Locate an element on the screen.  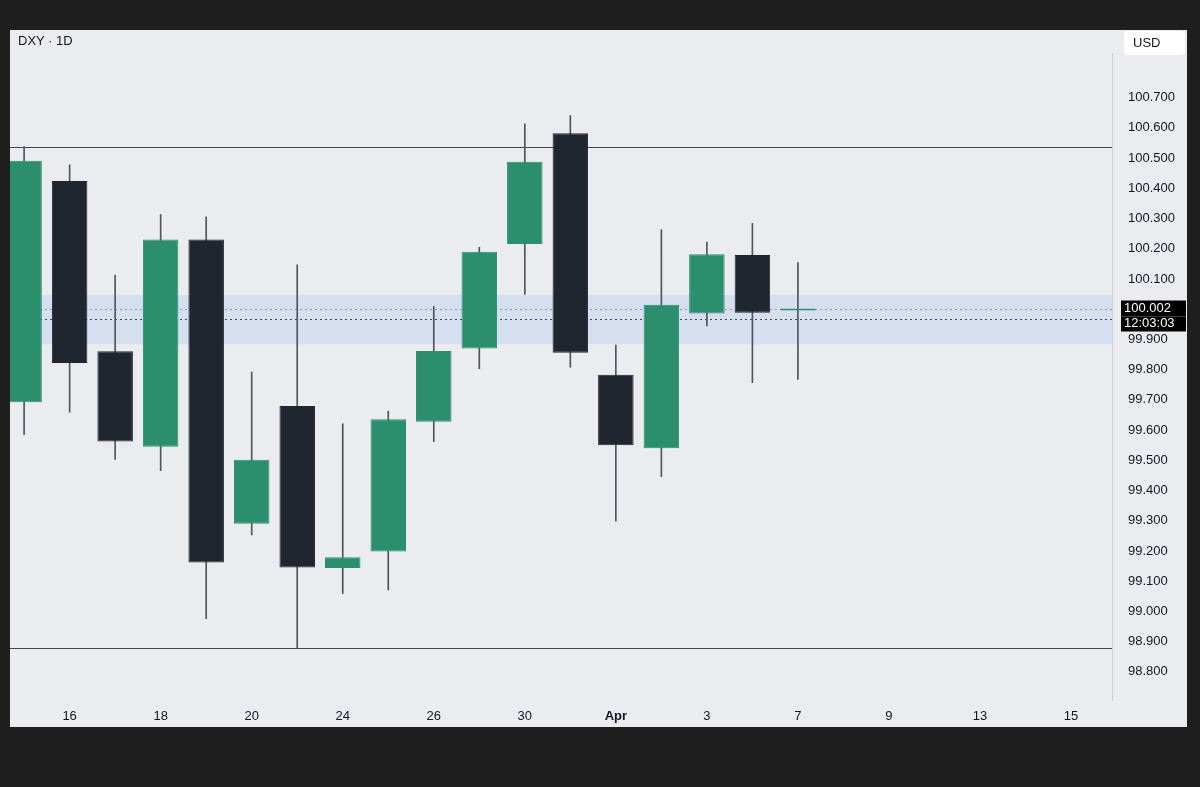
y-tick-label: 99.800 is located at coordinates (1148, 369).